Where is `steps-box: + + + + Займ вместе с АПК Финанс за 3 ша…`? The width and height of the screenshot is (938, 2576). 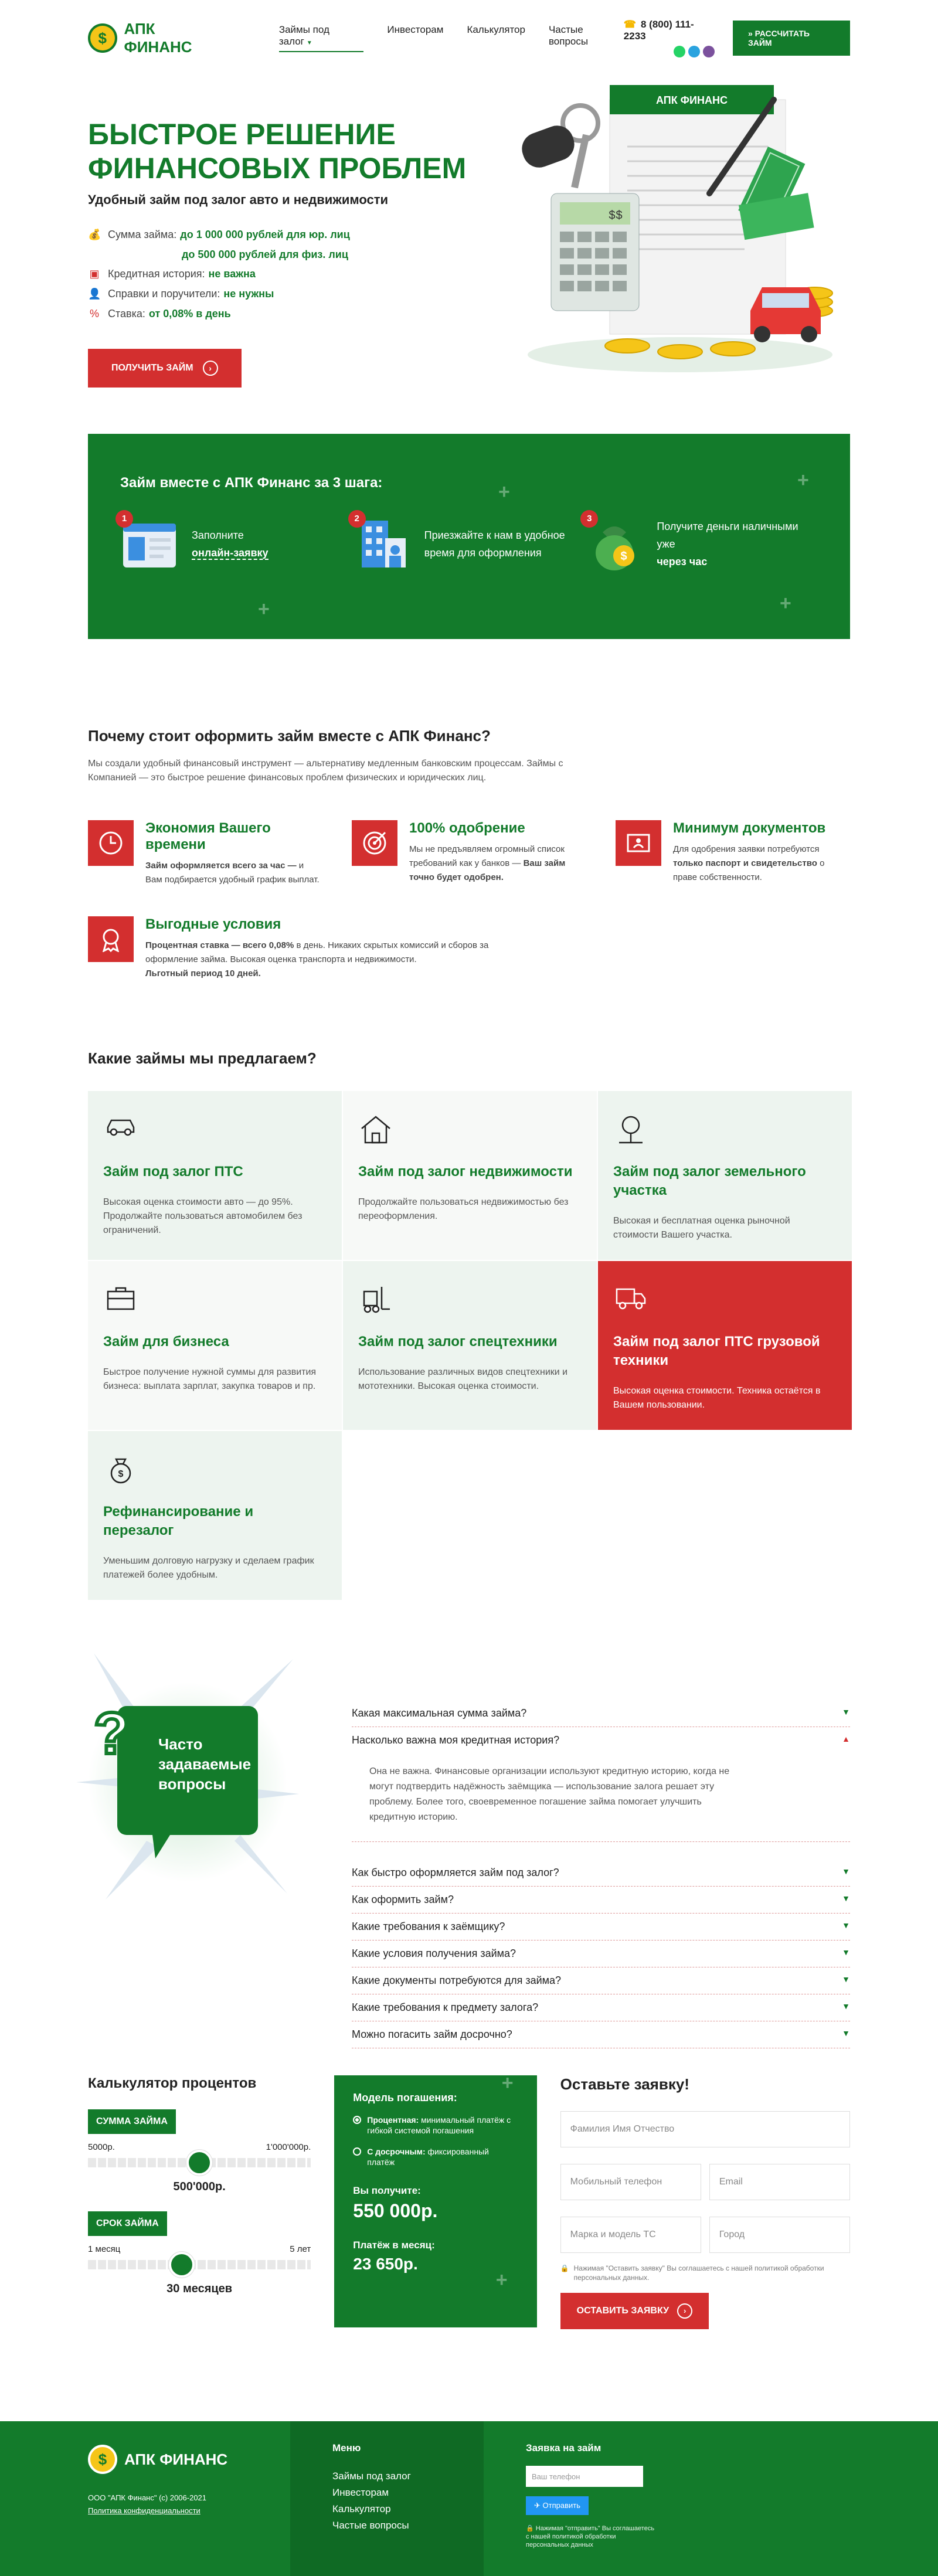
steps-box: + + + + Займ вместе с АПК Финанс за 3 ша… is located at coordinates (469, 537).